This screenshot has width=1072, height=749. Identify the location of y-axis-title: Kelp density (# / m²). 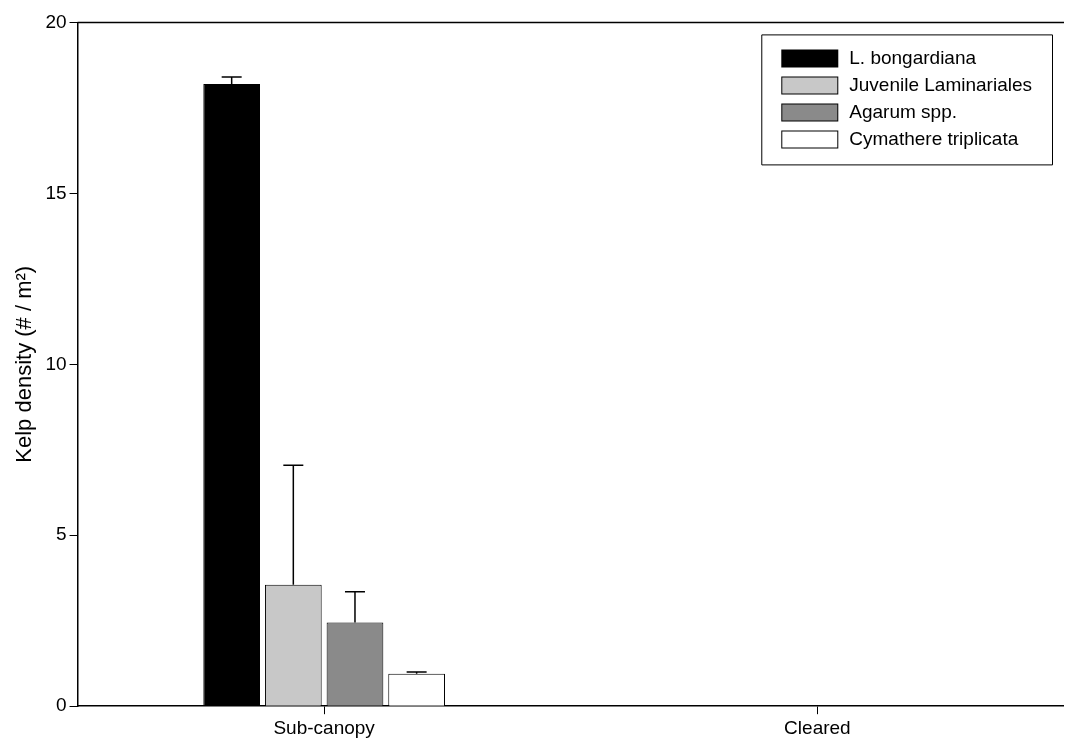
(24, 364).